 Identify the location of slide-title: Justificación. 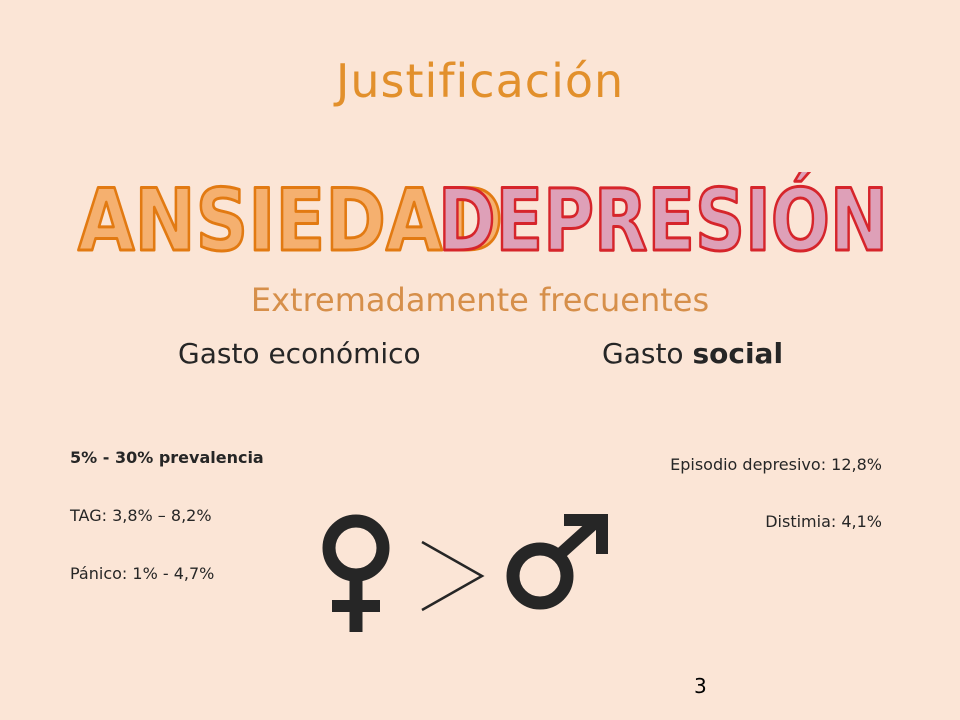
(480, 81).